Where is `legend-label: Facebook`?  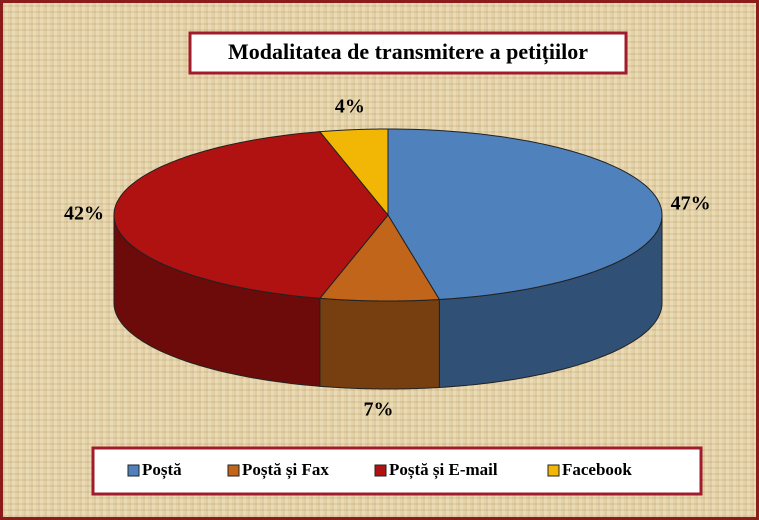
legend-label: Facebook is located at coordinates (597, 469).